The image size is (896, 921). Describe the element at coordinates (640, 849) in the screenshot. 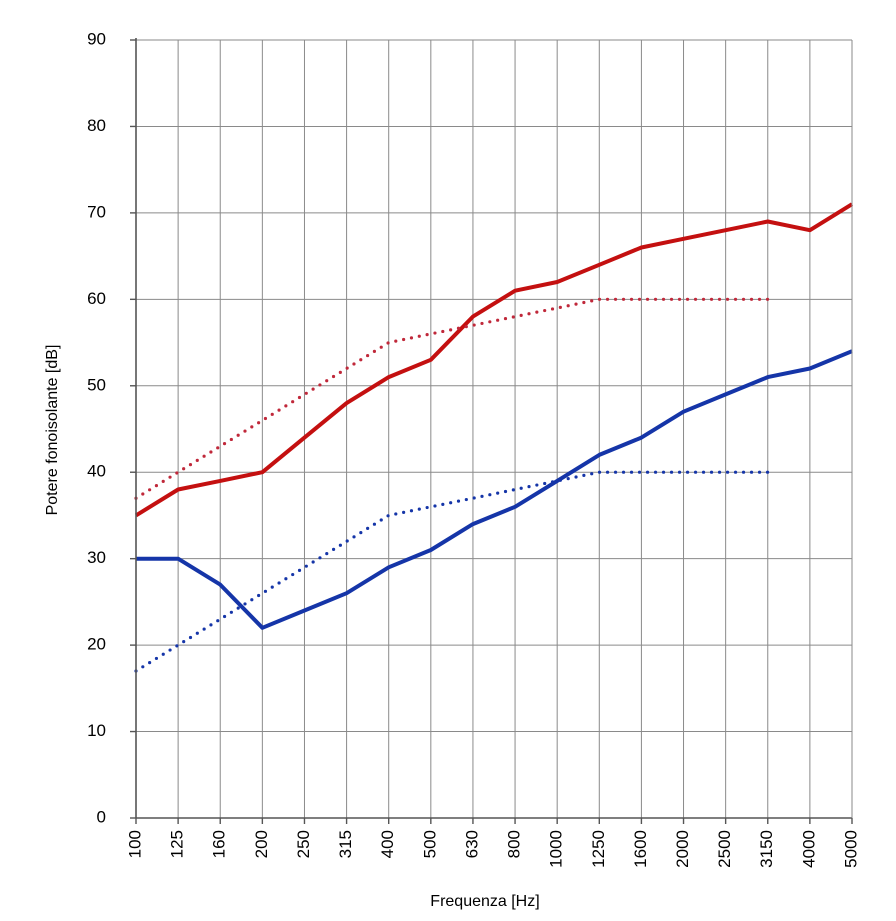

I see `x-tick-label: 1600` at that location.